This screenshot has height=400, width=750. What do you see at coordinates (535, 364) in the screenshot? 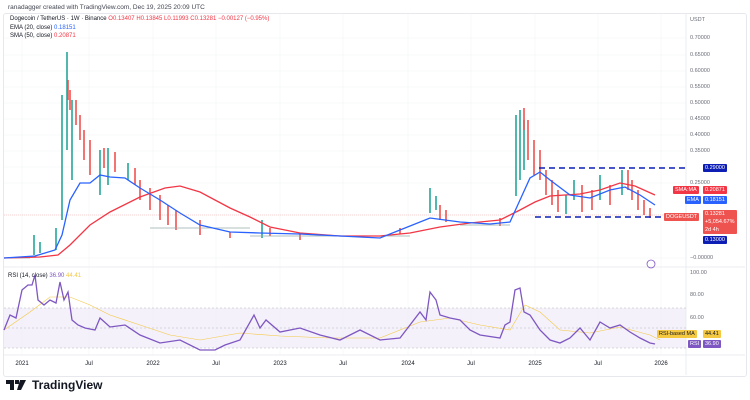
I see `x-tick: 2025` at bounding box center [535, 364].